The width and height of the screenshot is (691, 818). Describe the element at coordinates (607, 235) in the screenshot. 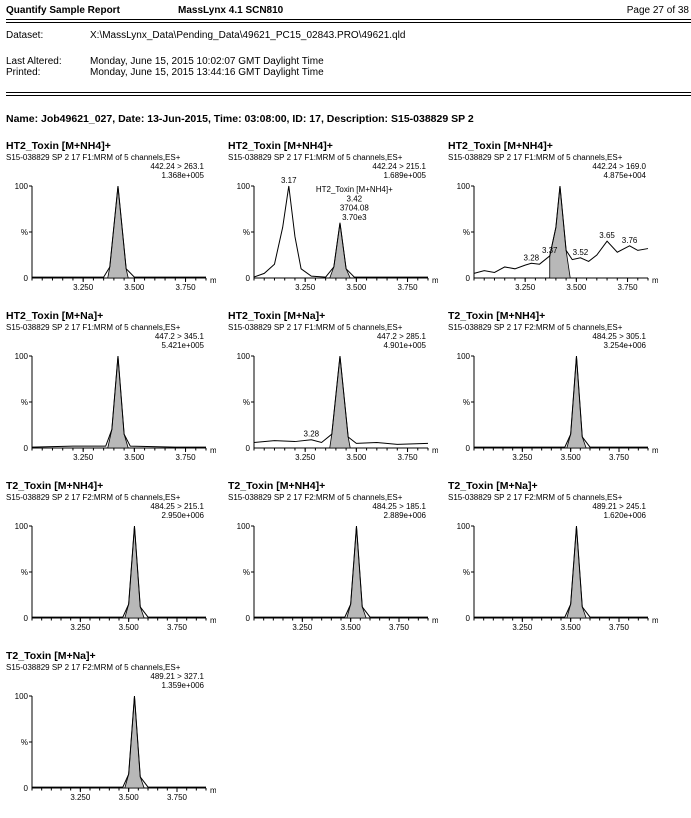

I see `peak-annotation: 3.65` at that location.